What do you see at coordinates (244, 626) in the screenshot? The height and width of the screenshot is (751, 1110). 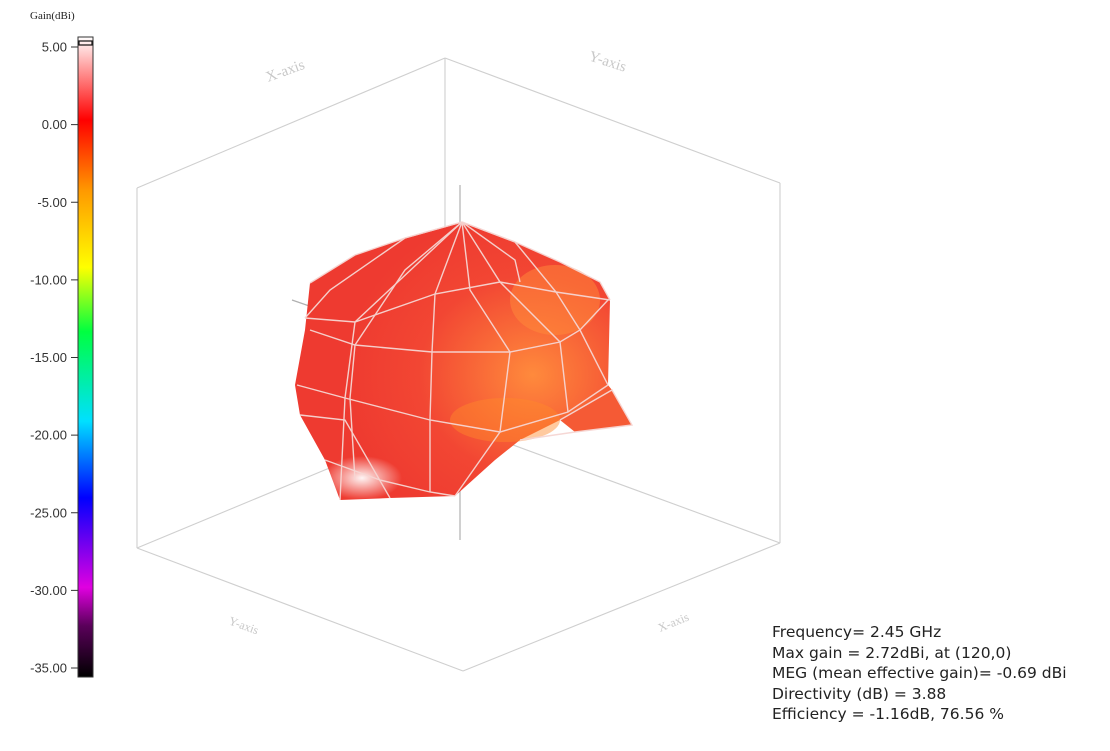 I see `axis-label-front-left: Y-axis` at bounding box center [244, 626].